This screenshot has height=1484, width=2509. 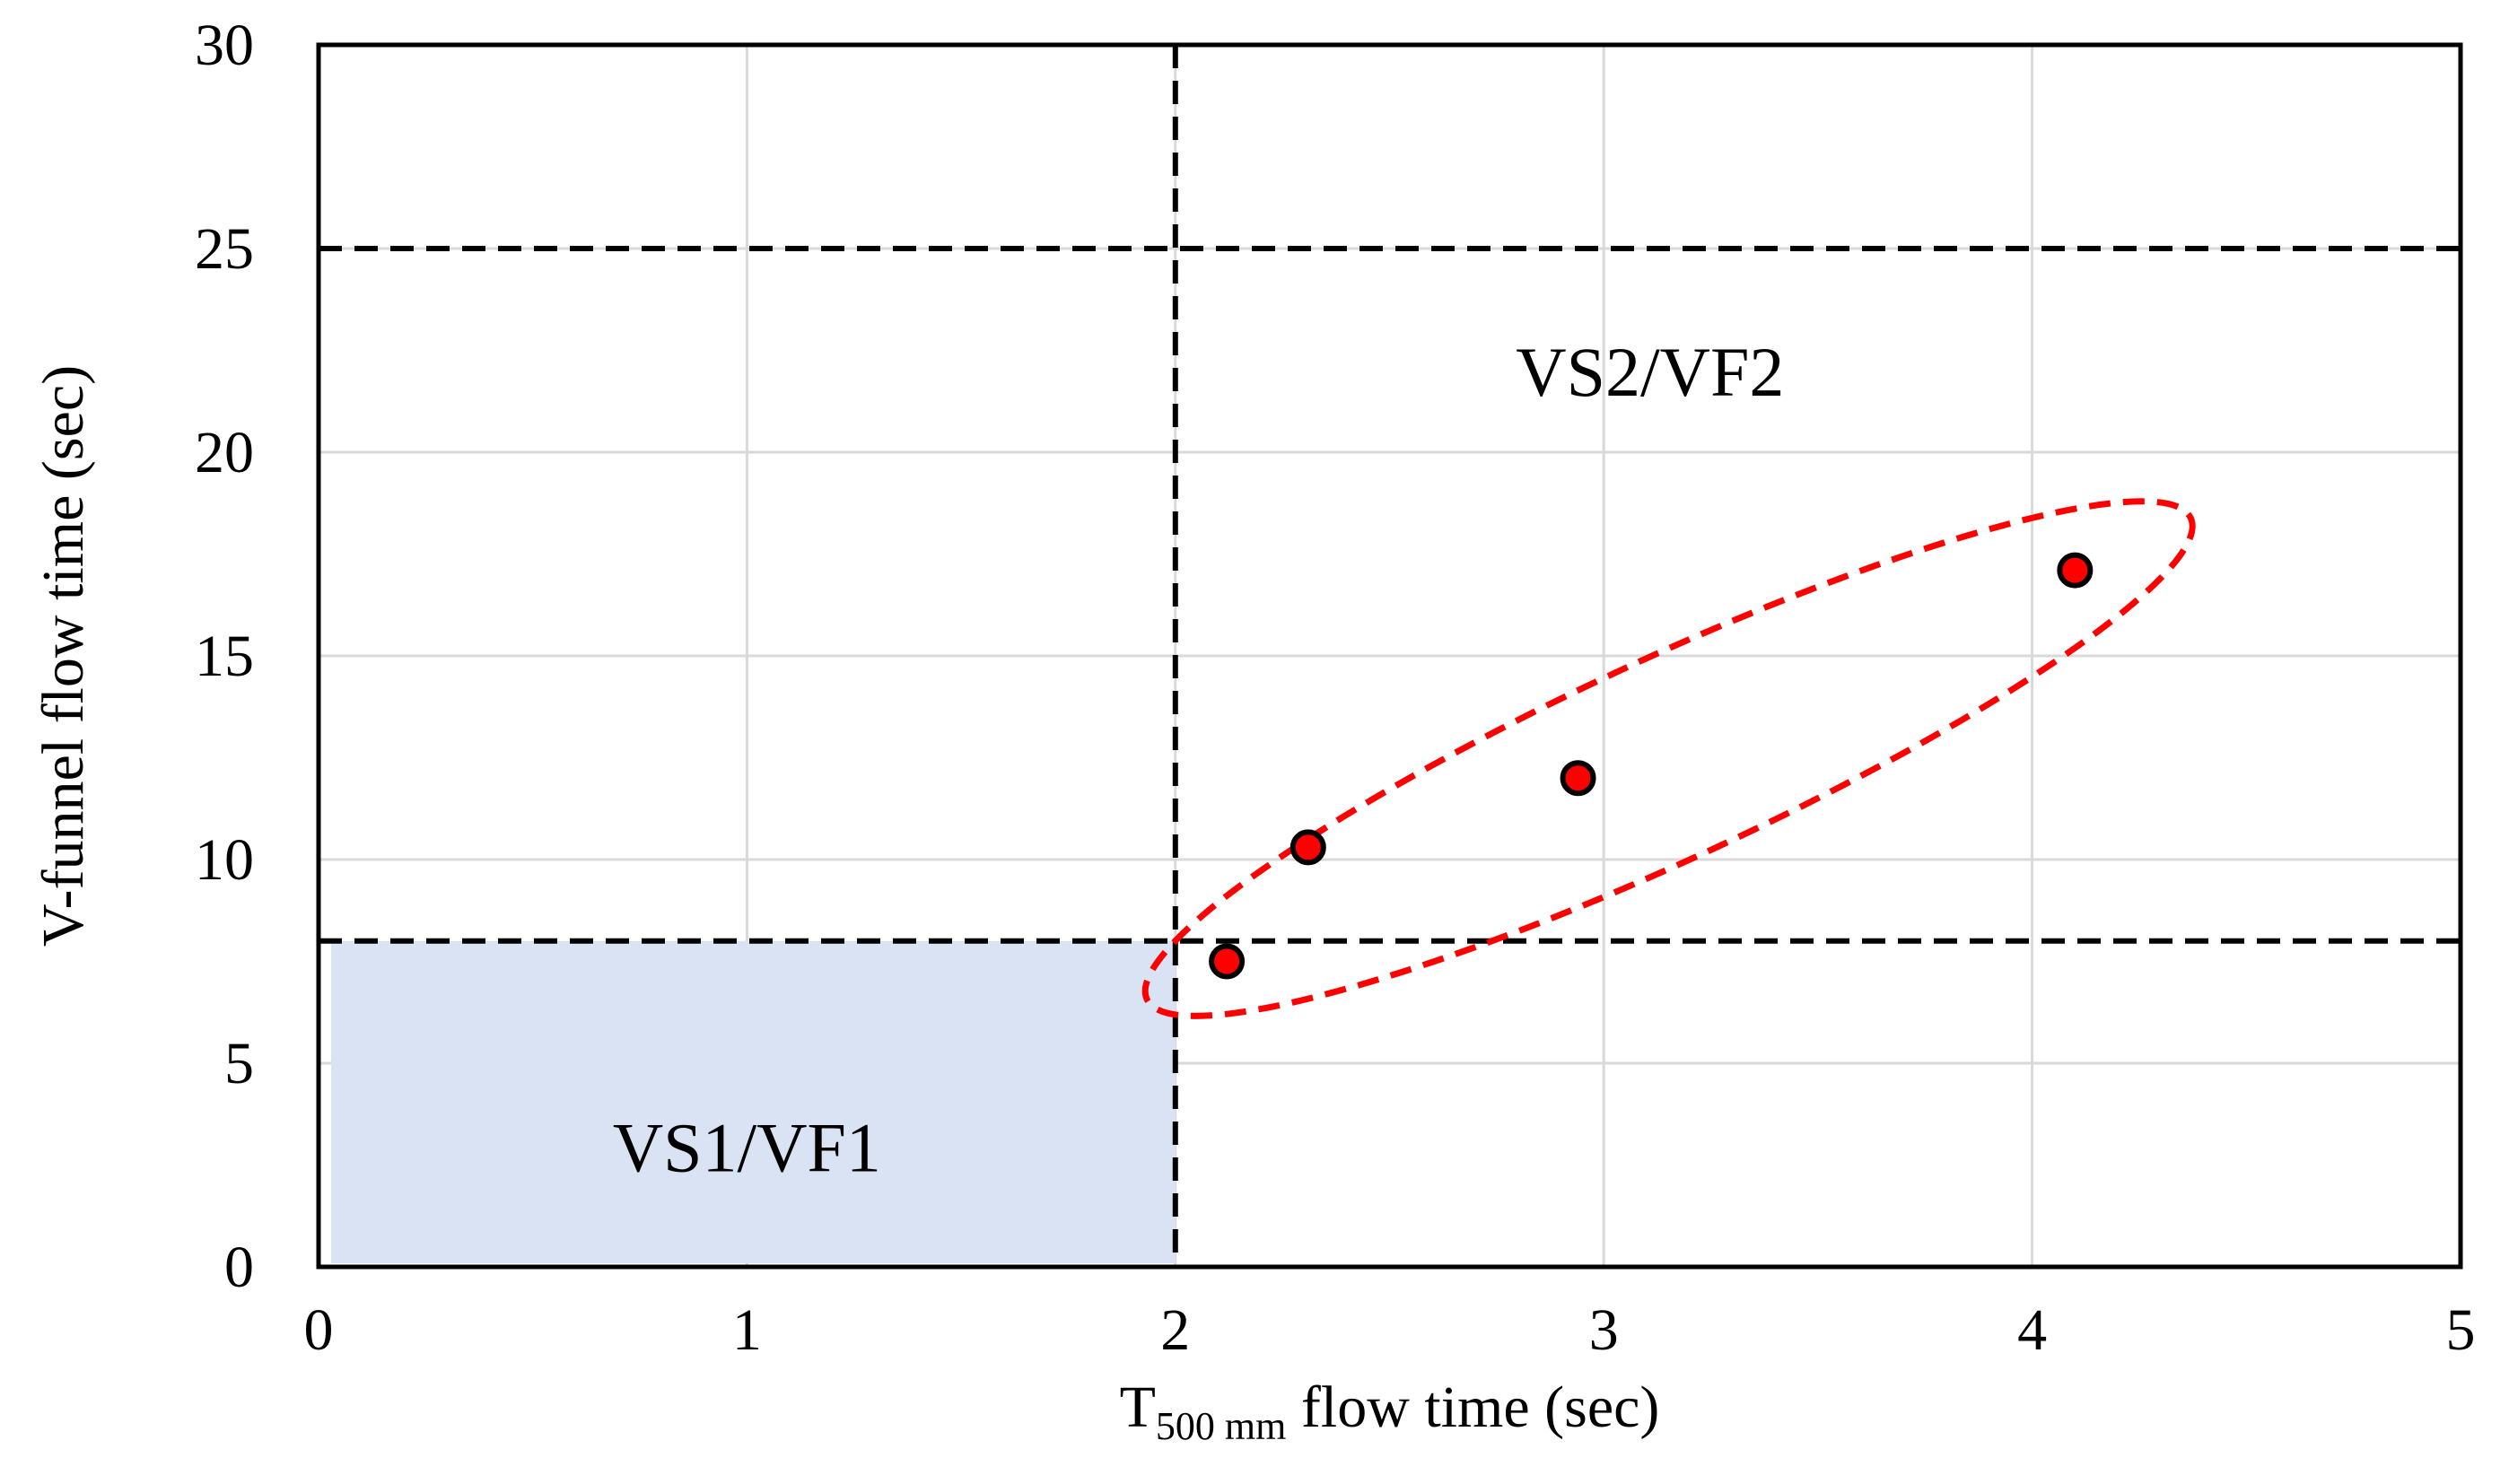 What do you see at coordinates (747, 1148) in the screenshot?
I see `region-label-vs1-vf1: VS1/VF1` at bounding box center [747, 1148].